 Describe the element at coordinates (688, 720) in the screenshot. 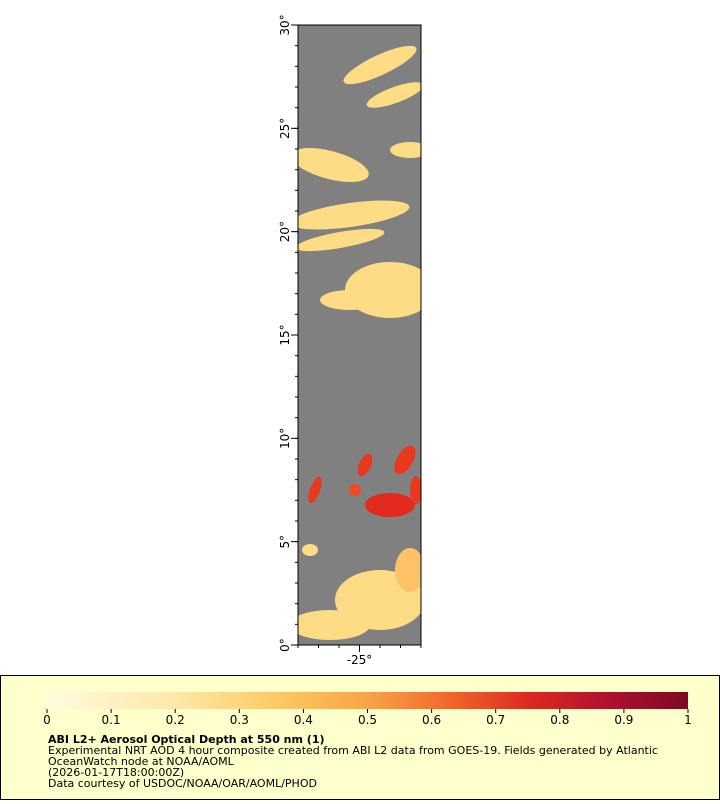

I see `colorbar-tick-label: 1` at that location.